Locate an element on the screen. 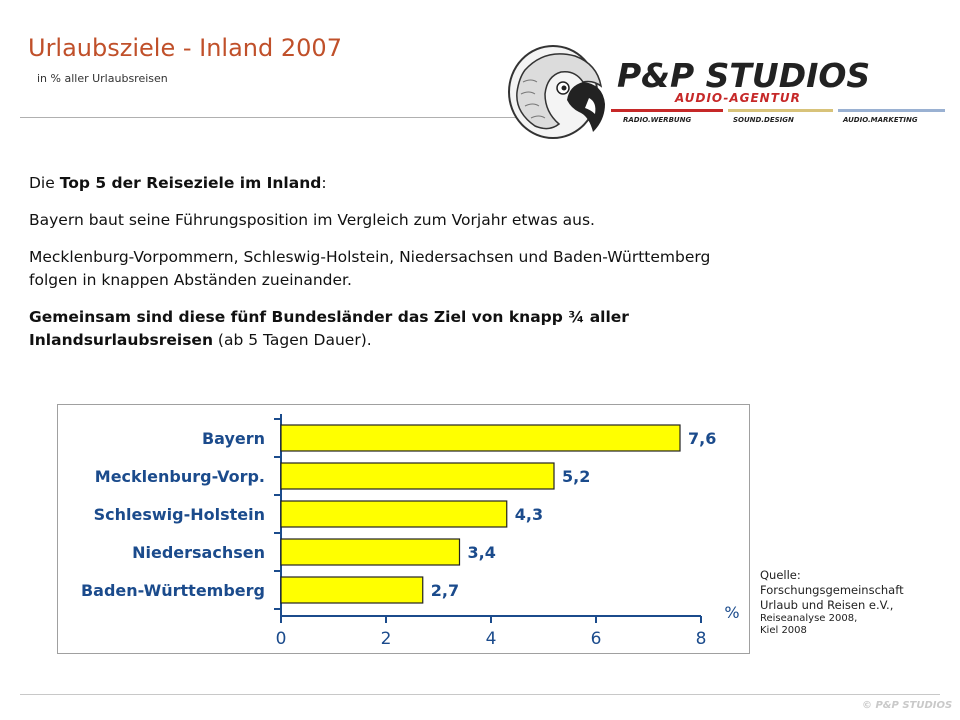 The width and height of the screenshot is (960, 720). logo-bar-blue is located at coordinates (891, 110).